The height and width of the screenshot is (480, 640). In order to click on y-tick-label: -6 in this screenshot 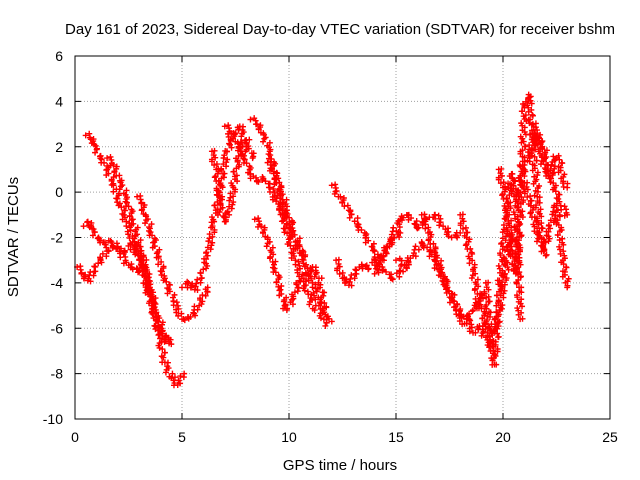, I will do `click(57, 328)`.